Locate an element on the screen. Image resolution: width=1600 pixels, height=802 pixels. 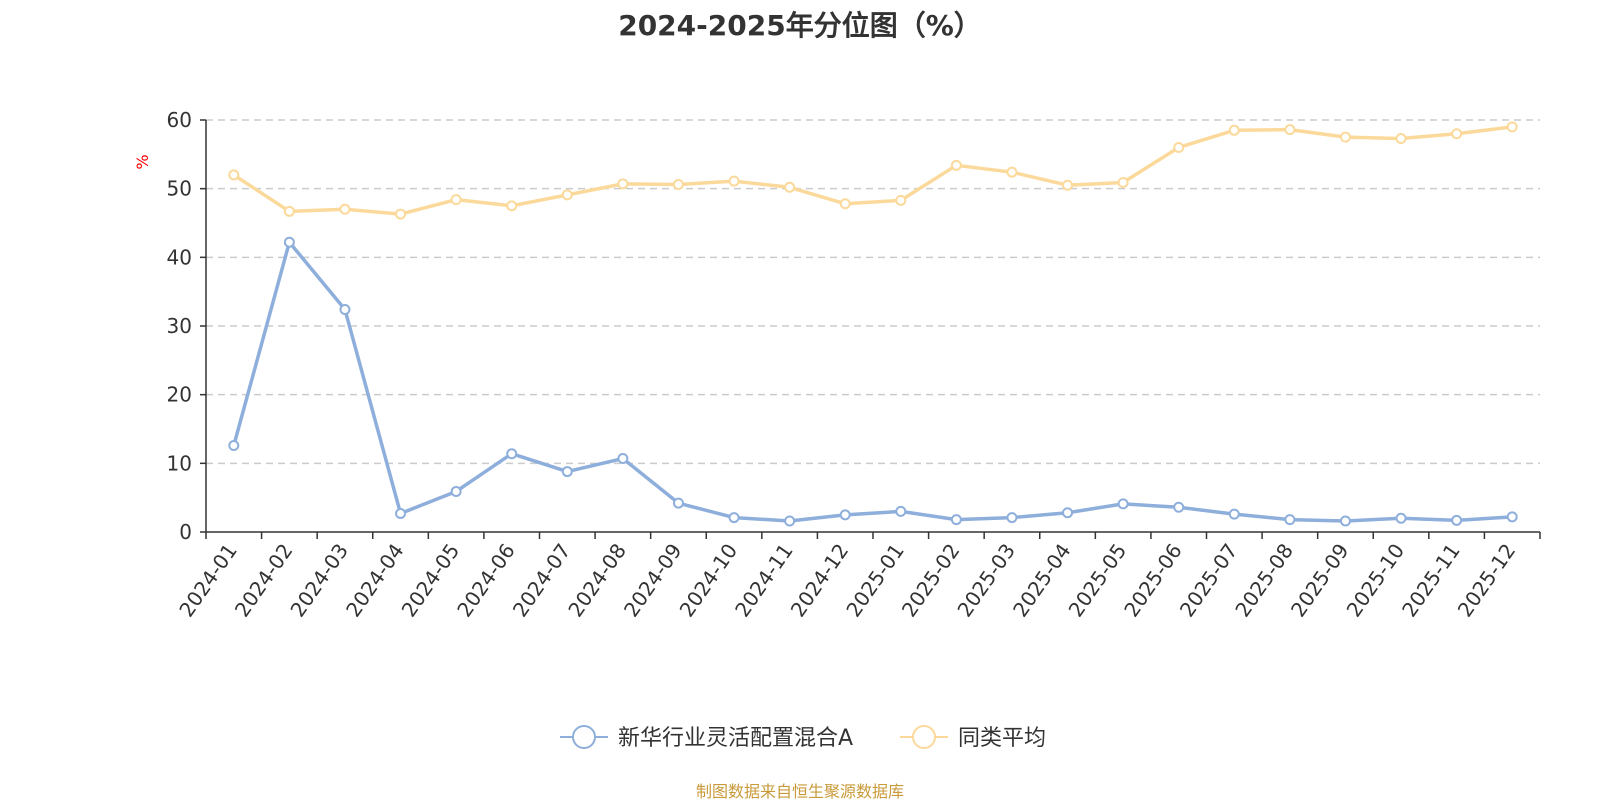
chart-title: 2024-2025年分位图（%） is located at coordinates (800, 25).